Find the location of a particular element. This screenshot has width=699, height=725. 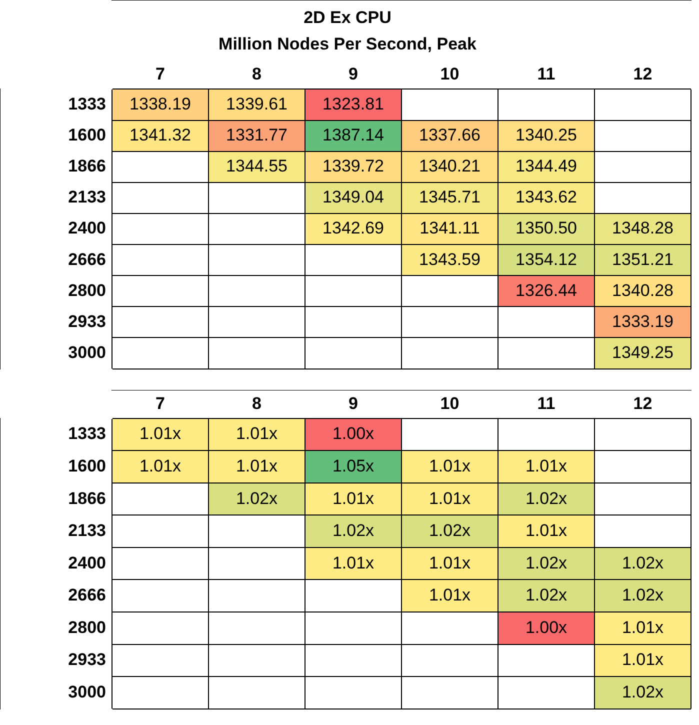

data-label: 1326.44 is located at coordinates (546, 290).